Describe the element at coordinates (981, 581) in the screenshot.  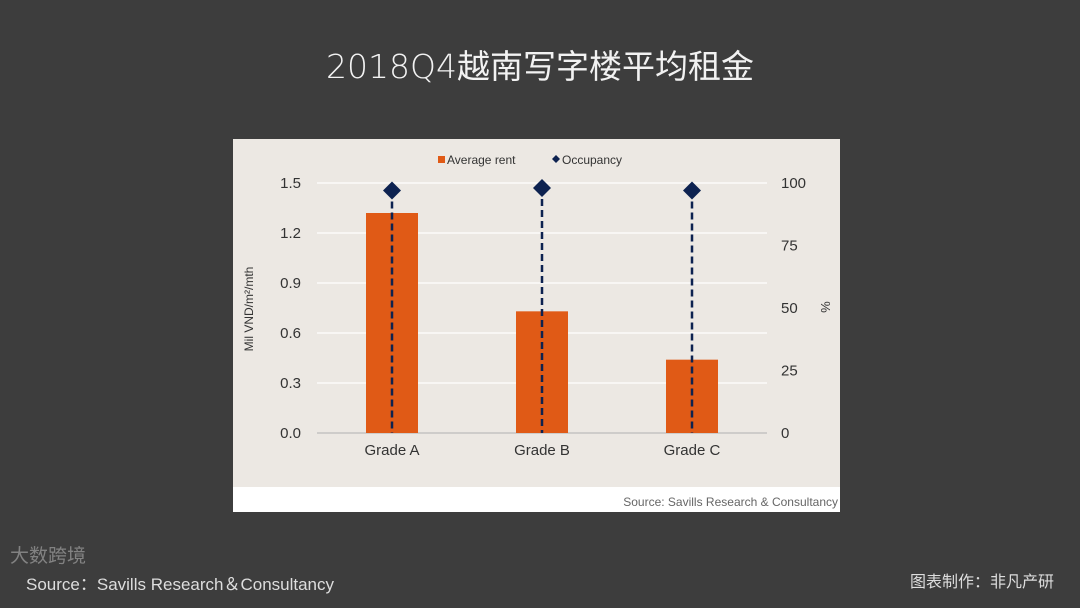
I see `chart-maker-credit: 图表制作：非凡产研` at that location.